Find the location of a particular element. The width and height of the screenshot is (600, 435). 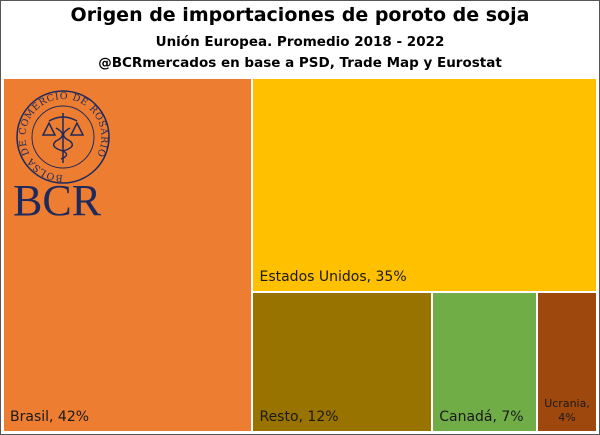

logo-circle is located at coordinates (63, 137).